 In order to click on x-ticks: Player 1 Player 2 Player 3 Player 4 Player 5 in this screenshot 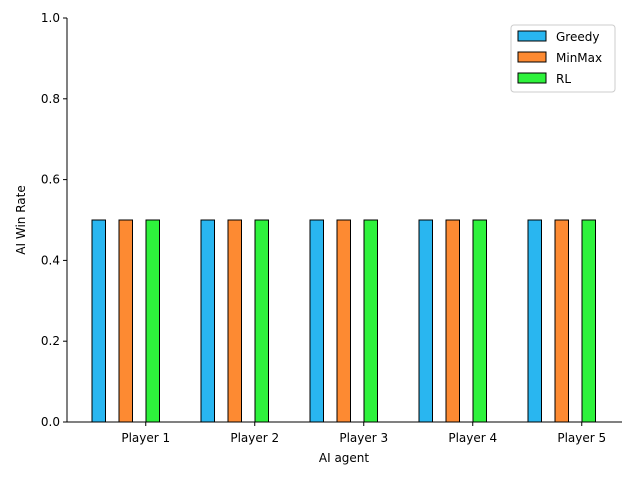, I will do `click(363, 433)`.